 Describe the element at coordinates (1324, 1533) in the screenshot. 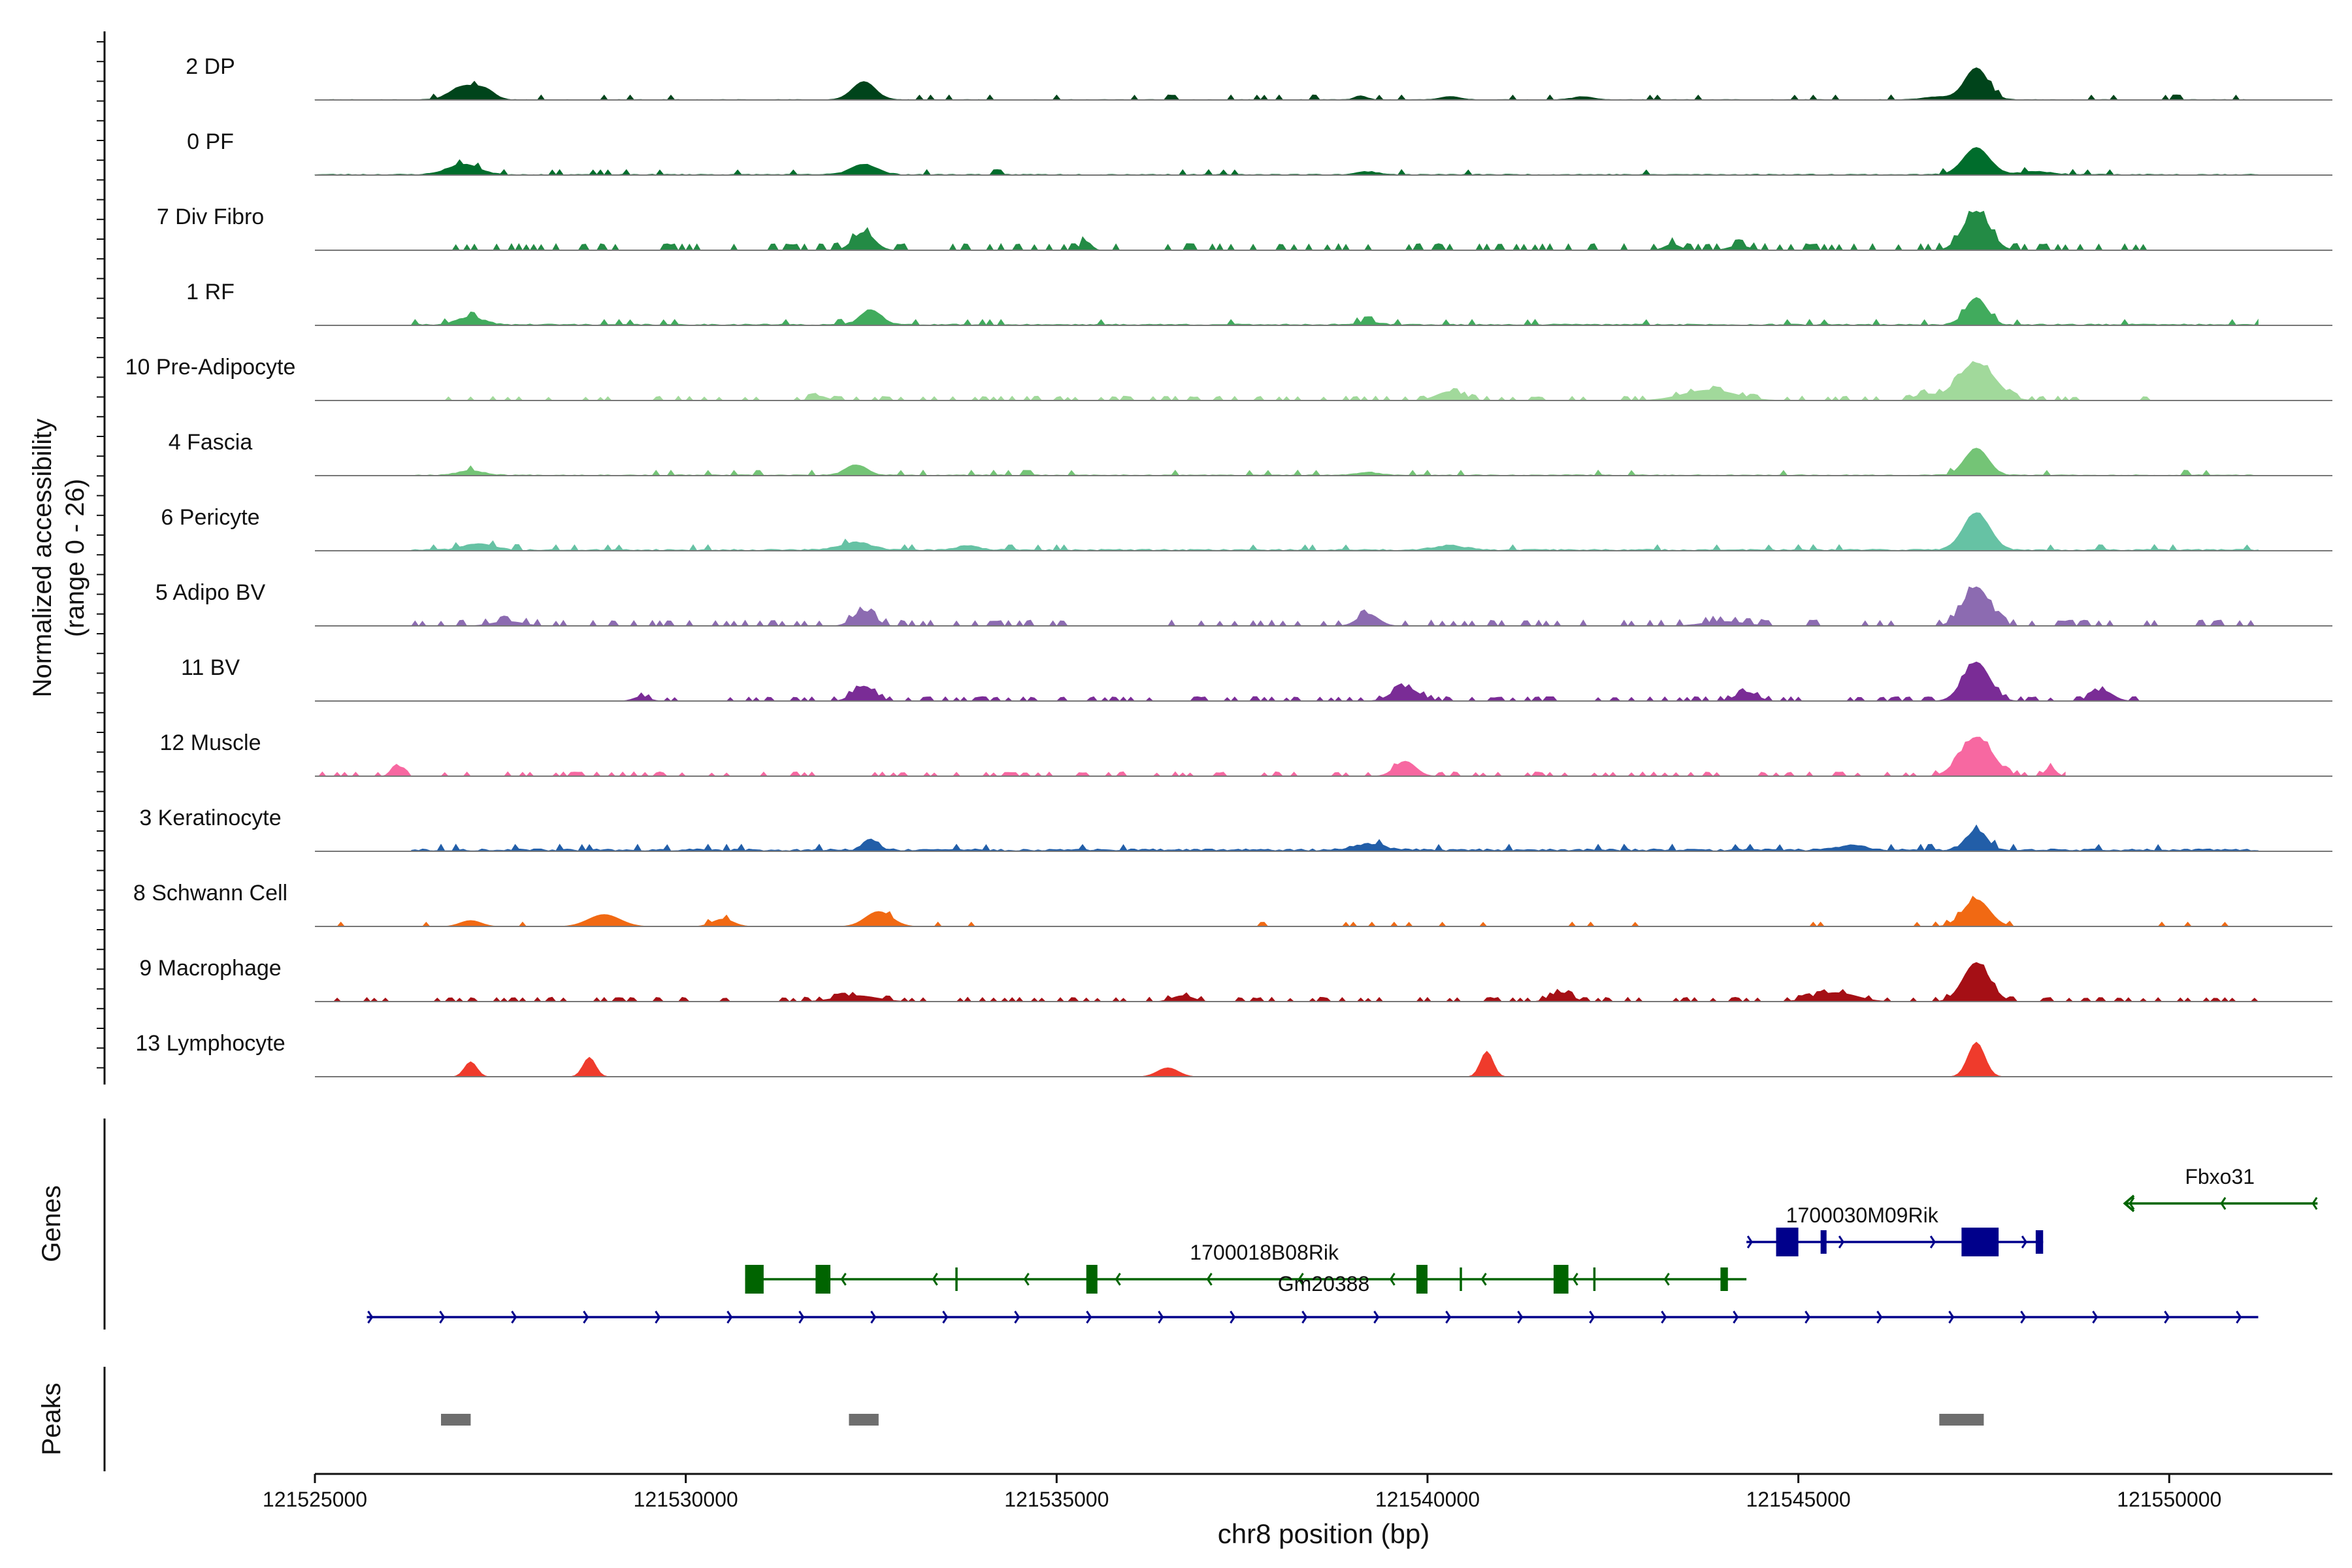

I see `x-axis-label: chr8 position (bp)` at that location.